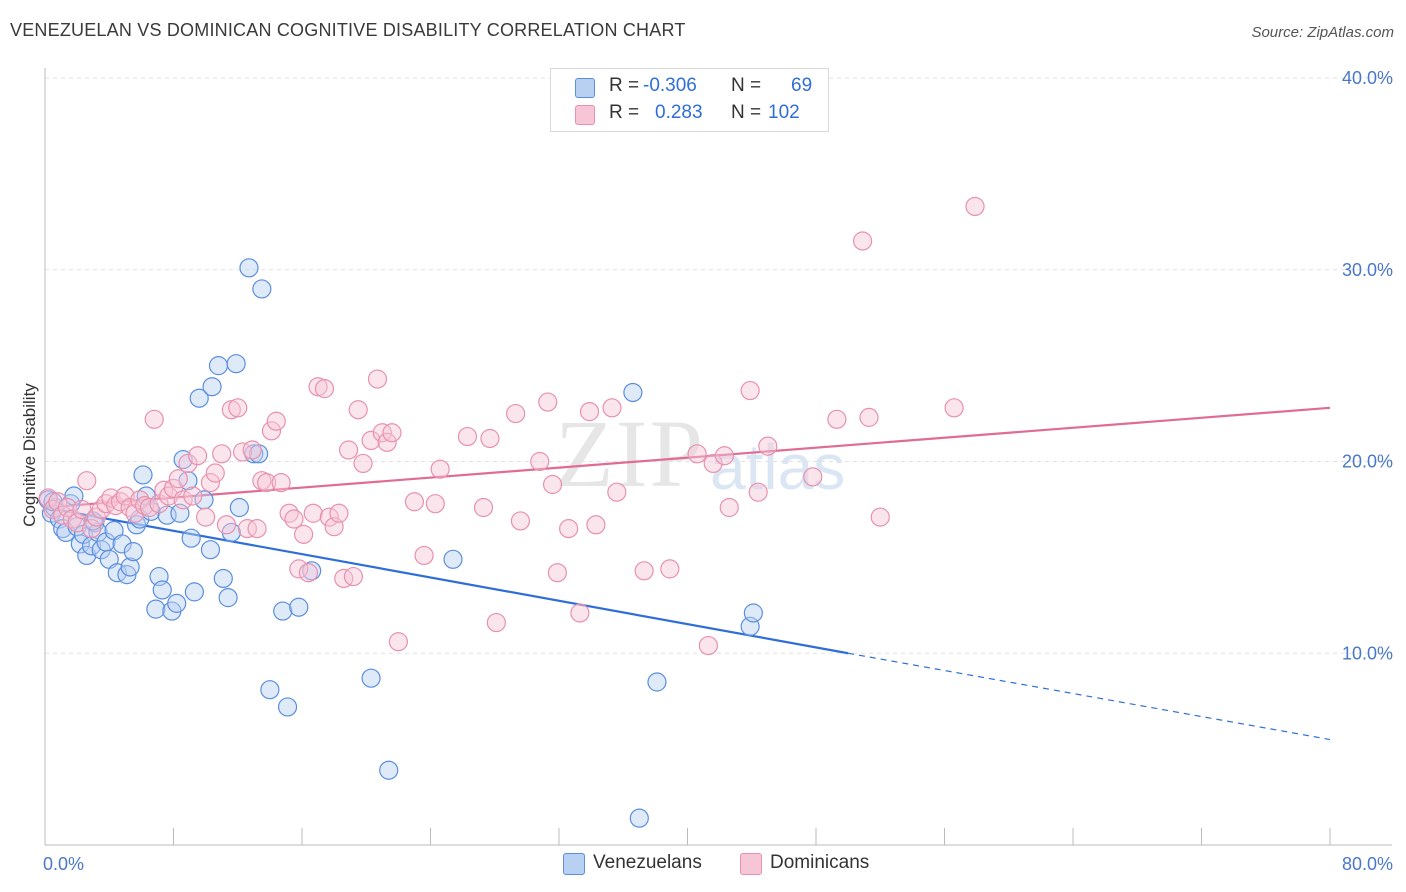  What do you see at coordinates (1089, 696) in the screenshot?
I see `venezuelan-trend-extension` at bounding box center [1089, 696].